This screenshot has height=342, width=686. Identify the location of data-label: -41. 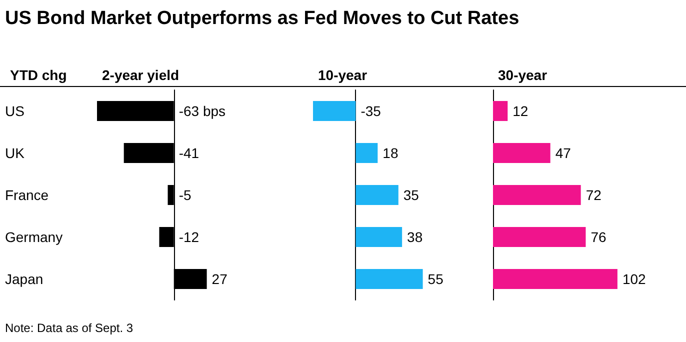
(189, 153).